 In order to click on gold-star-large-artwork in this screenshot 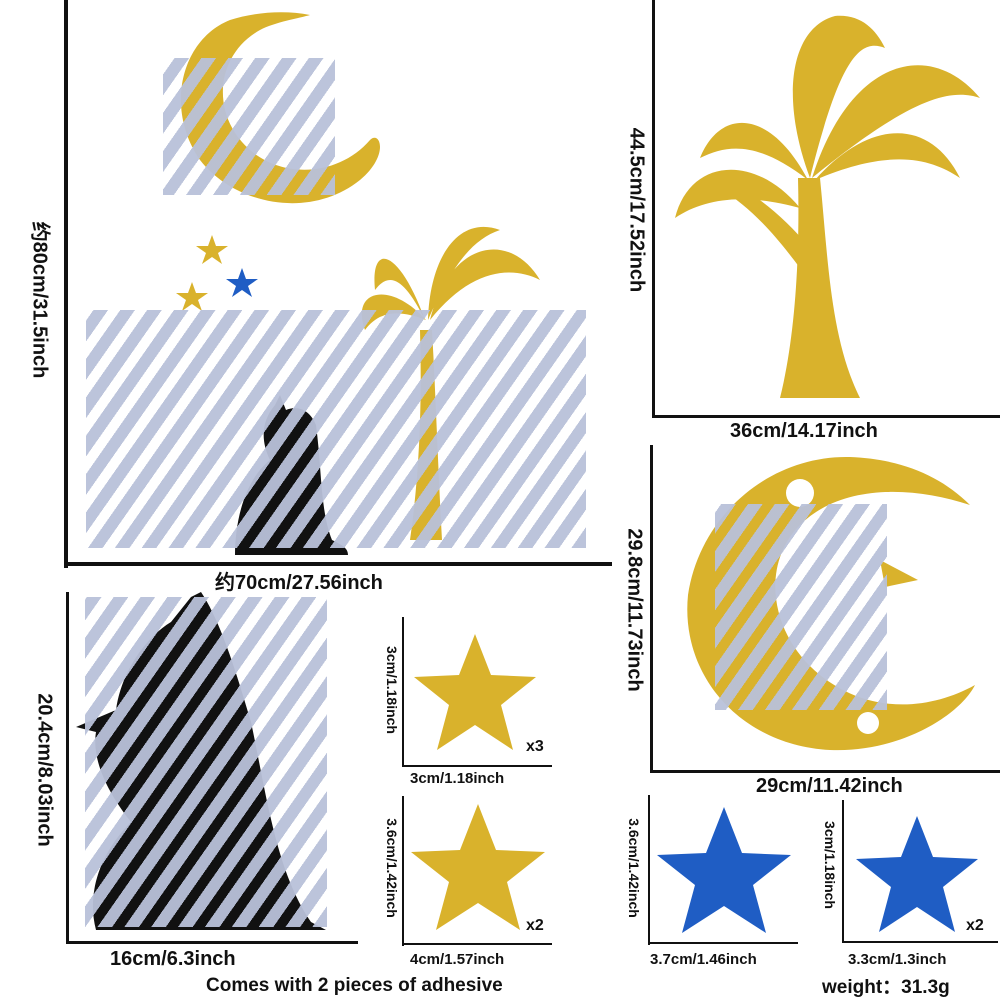, I will do `click(478, 867)`.